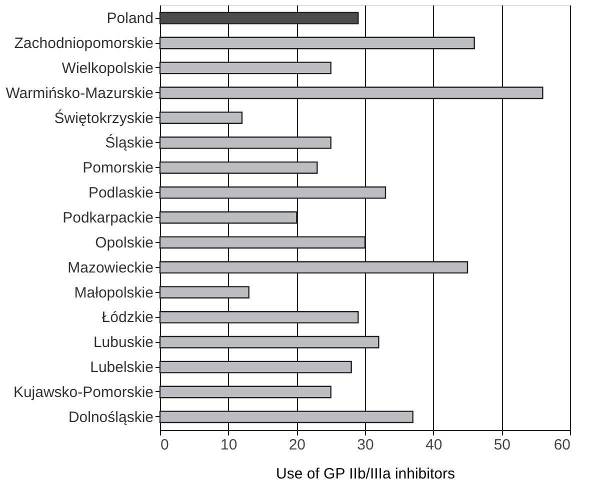 Image resolution: width=616 pixels, height=501 pixels. I want to click on y-tick-label: Małopolskie, so click(114, 293).